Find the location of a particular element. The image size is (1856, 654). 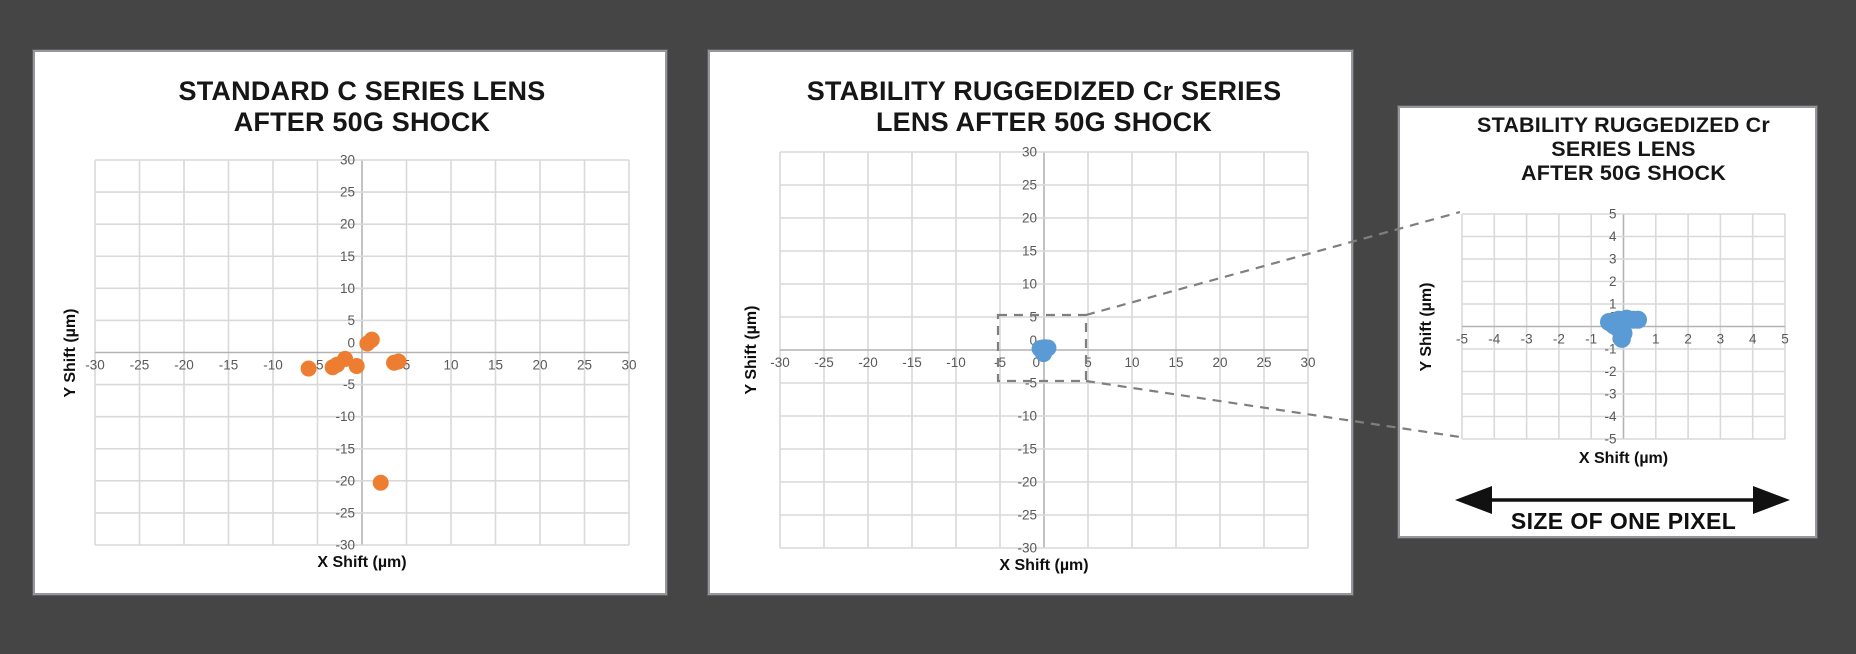

pixel-size-annotation: SIZE OF ONE PIXEL is located at coordinates (1623, 521).